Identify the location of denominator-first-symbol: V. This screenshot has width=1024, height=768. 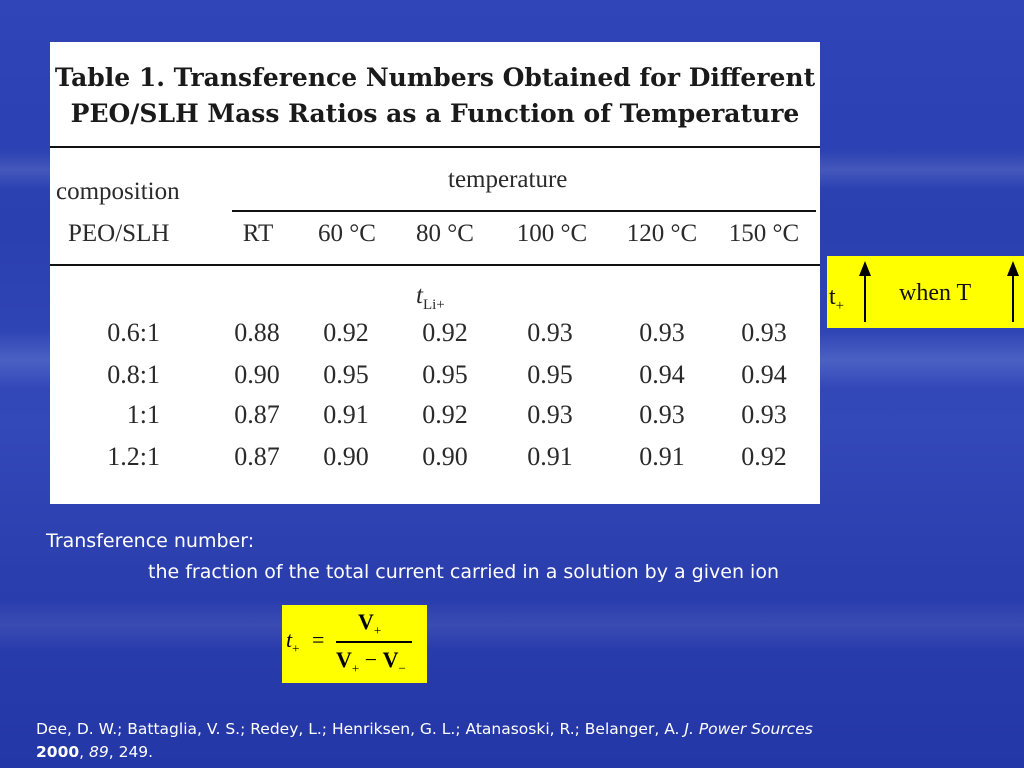
(344, 659).